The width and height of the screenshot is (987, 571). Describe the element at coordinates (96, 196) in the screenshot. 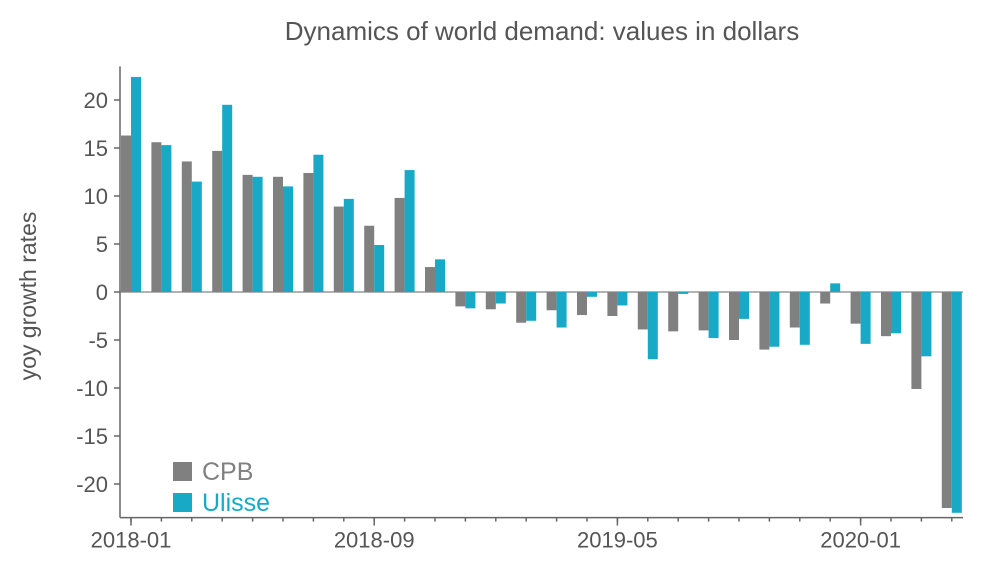

I see `y-tick-label: 10` at that location.